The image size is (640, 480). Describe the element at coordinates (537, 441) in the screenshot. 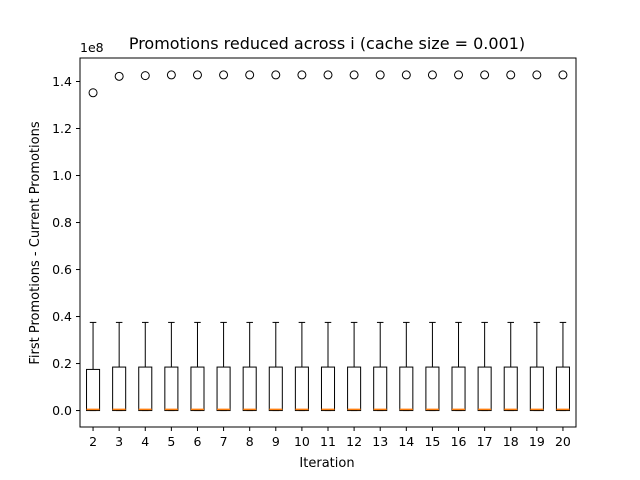

I see `x-tick-label: 19` at that location.